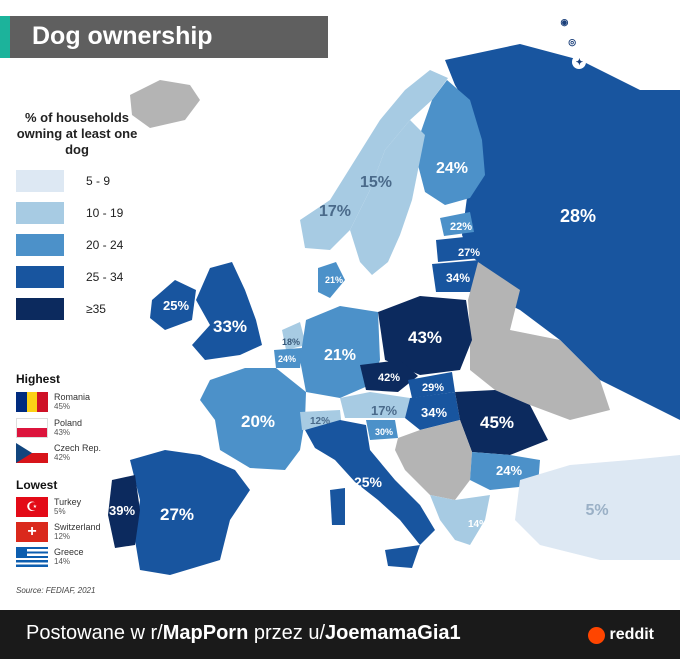 The width and height of the screenshot is (680, 659). I want to click on instagram-label: @Land_geist, so click(623, 41).